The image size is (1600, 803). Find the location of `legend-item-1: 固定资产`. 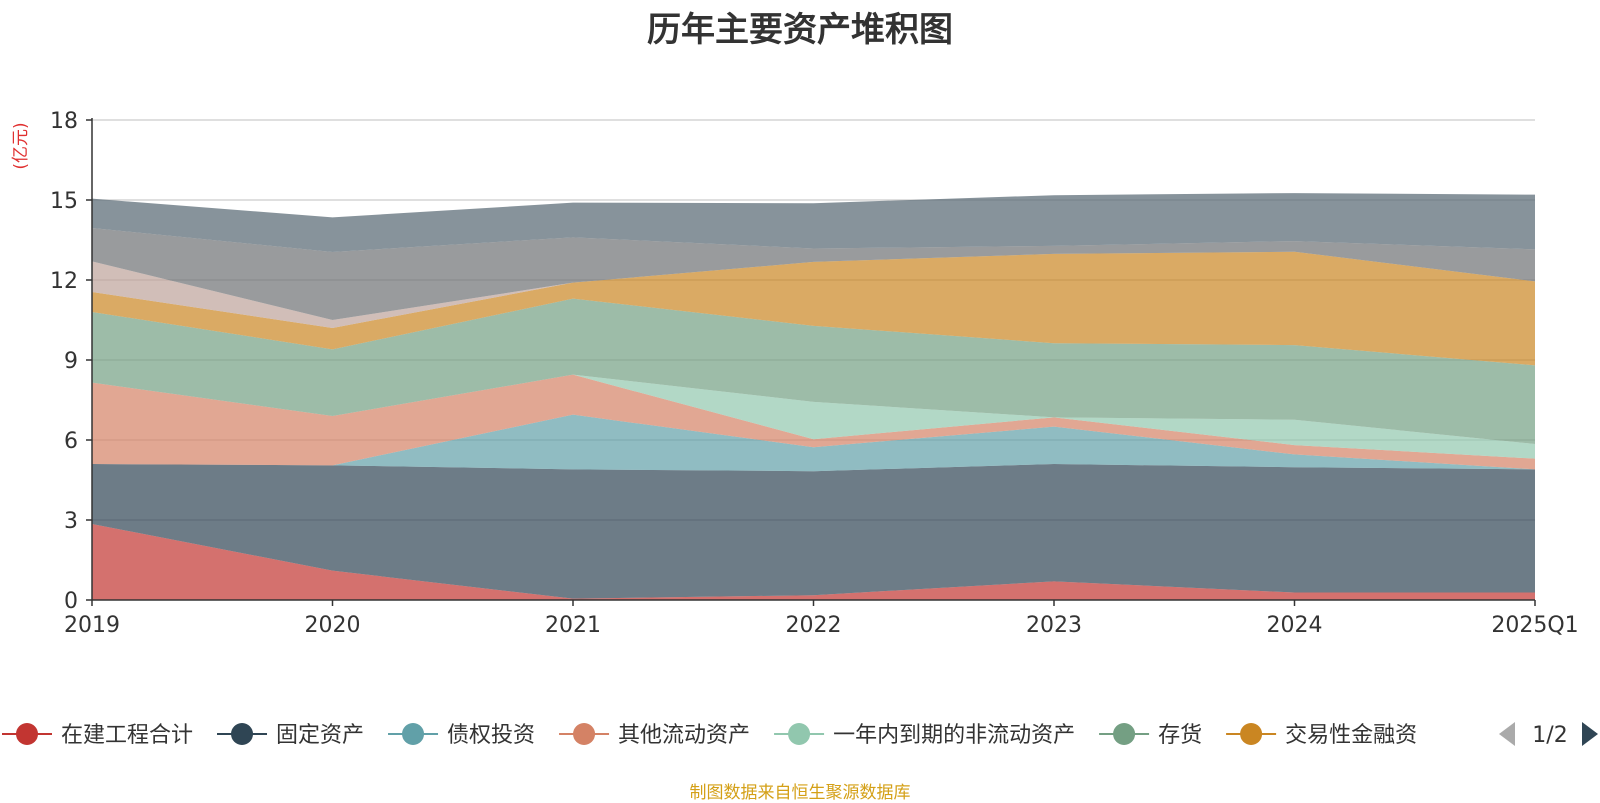

legend-item-1: 固定资产 is located at coordinates (320, 735).